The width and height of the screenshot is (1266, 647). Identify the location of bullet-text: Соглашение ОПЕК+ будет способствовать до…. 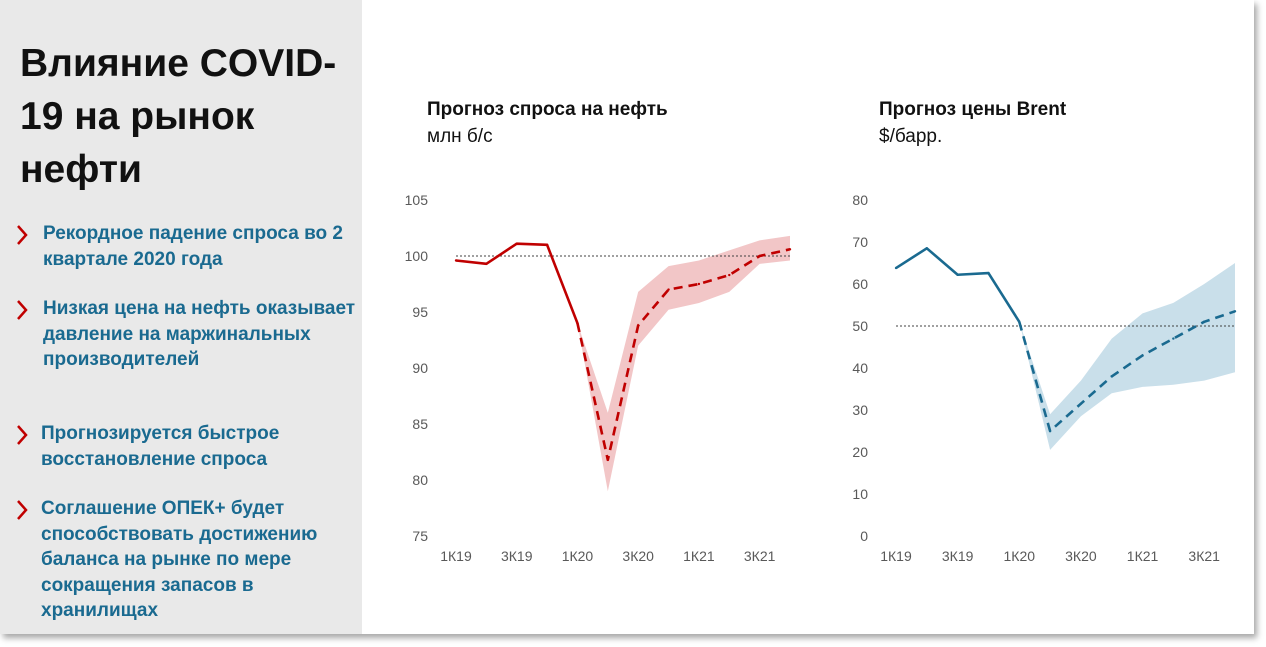
(179, 559).